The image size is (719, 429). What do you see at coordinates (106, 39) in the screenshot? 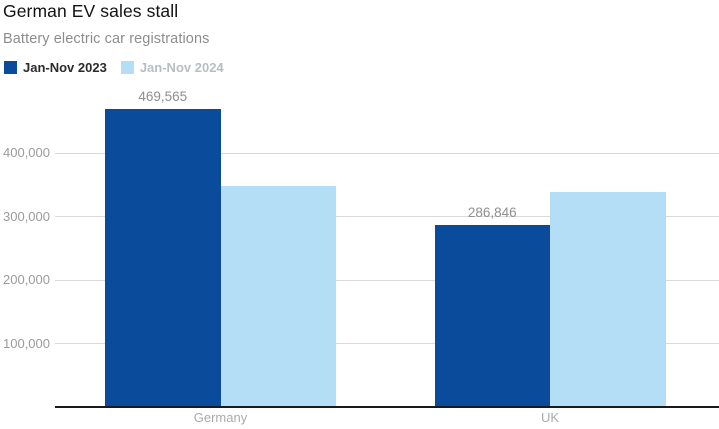
I see `chart-subtitle: Battery electric car registrations` at bounding box center [106, 39].